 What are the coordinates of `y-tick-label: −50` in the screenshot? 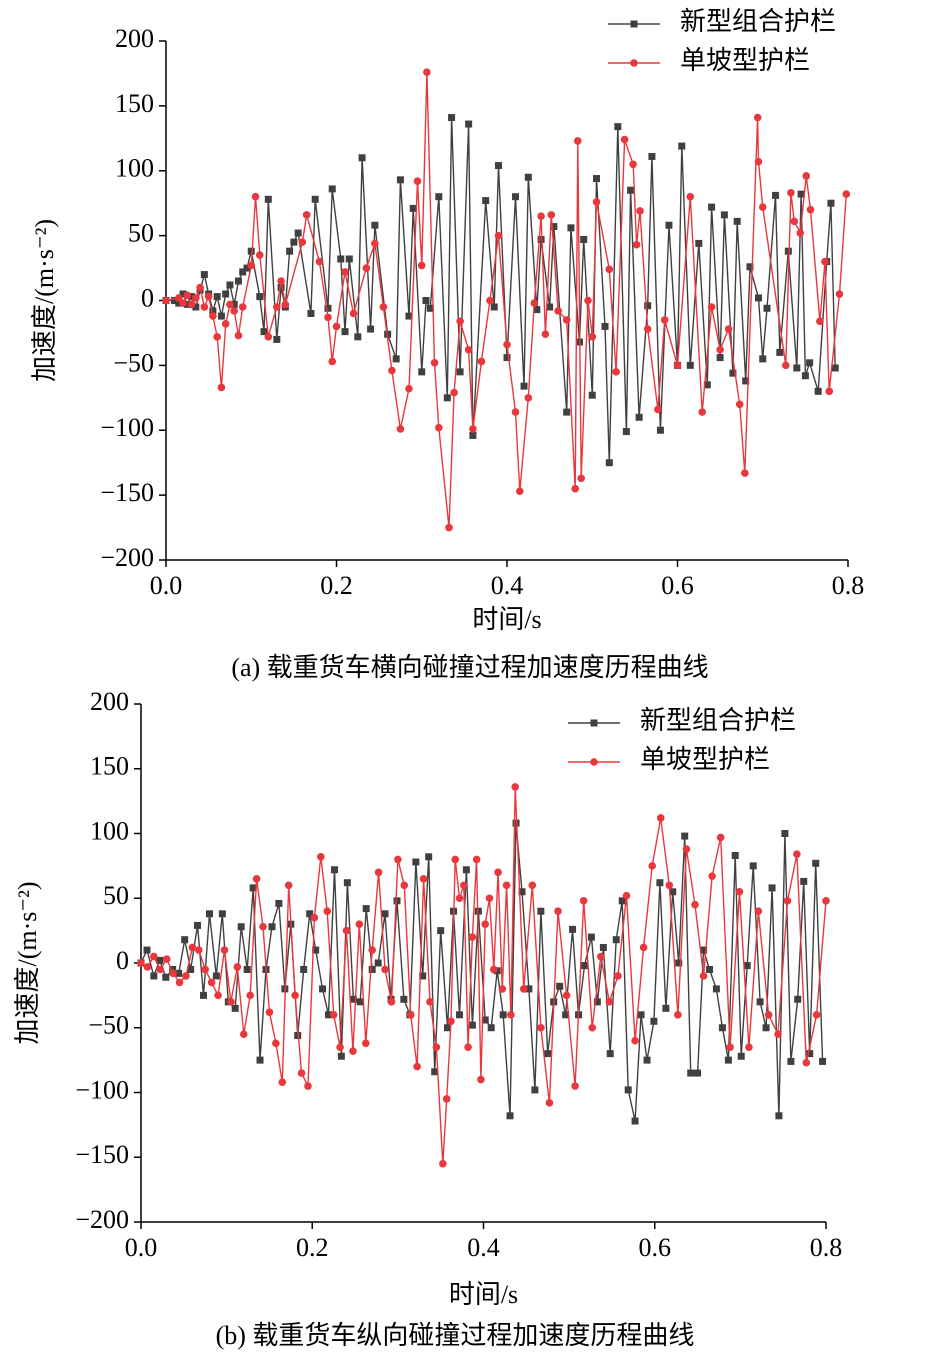 It's located at (133, 362).